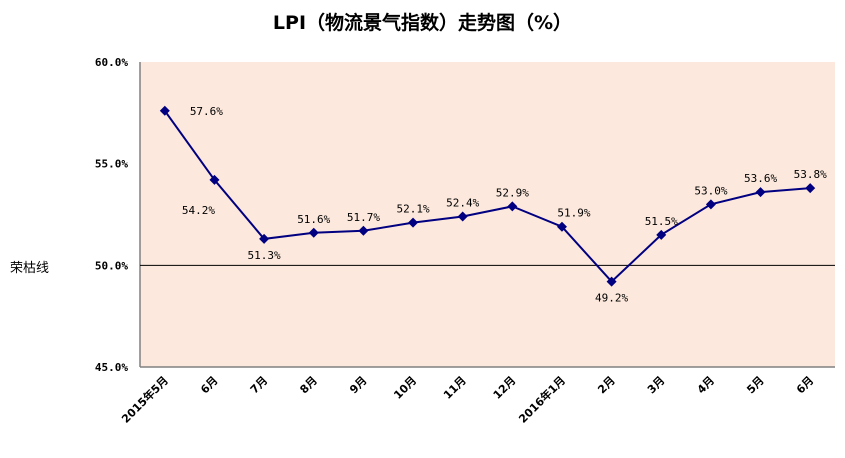 This screenshot has height=458, width=845. I want to click on data-label: 52.1%, so click(412, 209).